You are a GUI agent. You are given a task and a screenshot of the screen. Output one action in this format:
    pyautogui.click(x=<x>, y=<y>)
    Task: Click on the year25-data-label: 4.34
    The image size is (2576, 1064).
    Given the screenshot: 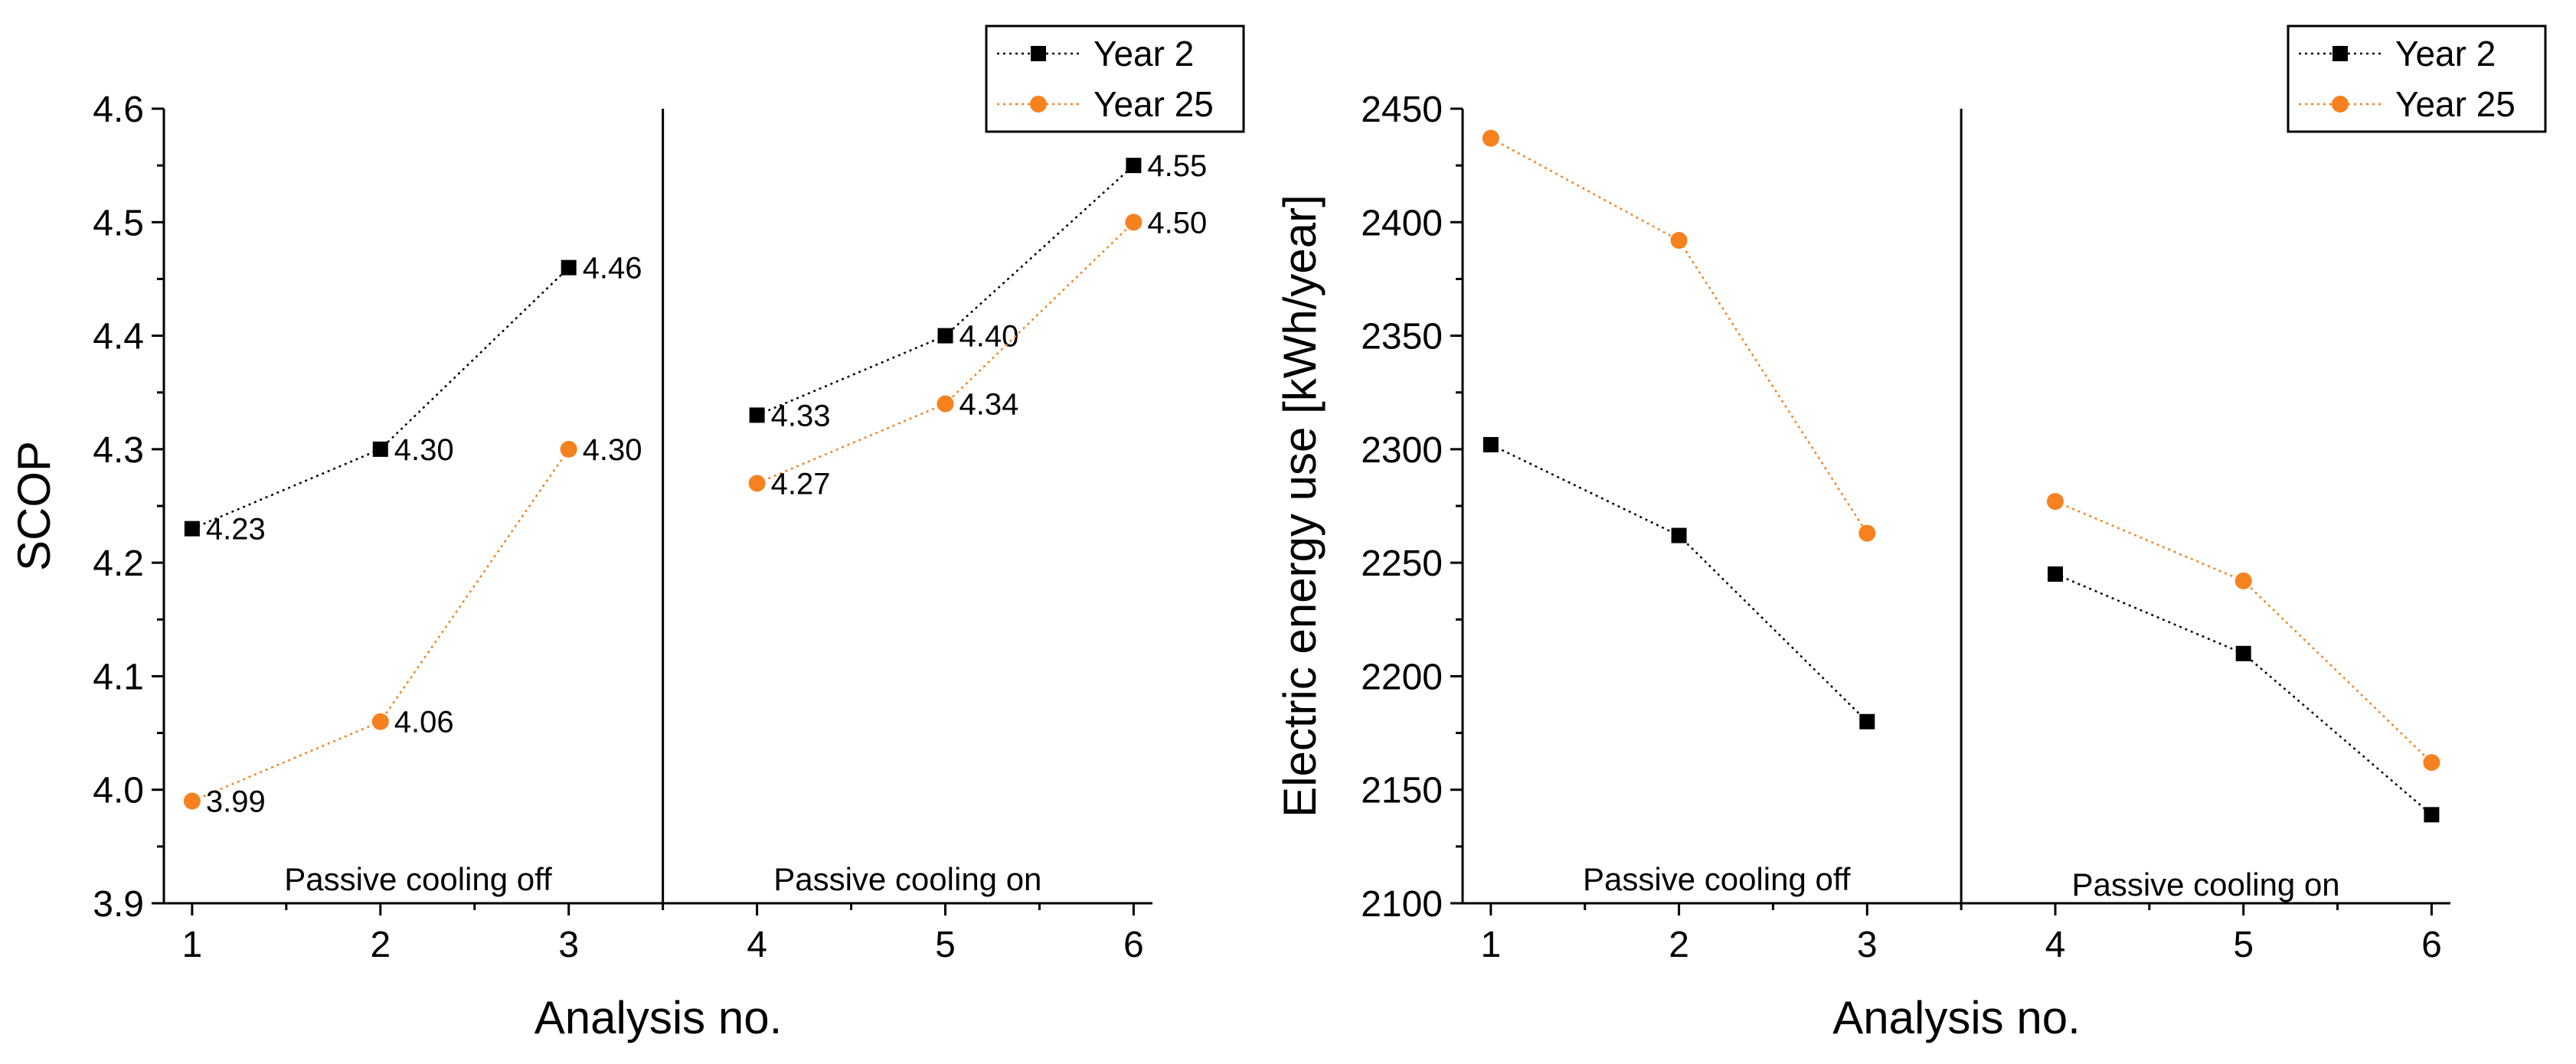 What is the action you would take?
    pyautogui.click(x=989, y=405)
    